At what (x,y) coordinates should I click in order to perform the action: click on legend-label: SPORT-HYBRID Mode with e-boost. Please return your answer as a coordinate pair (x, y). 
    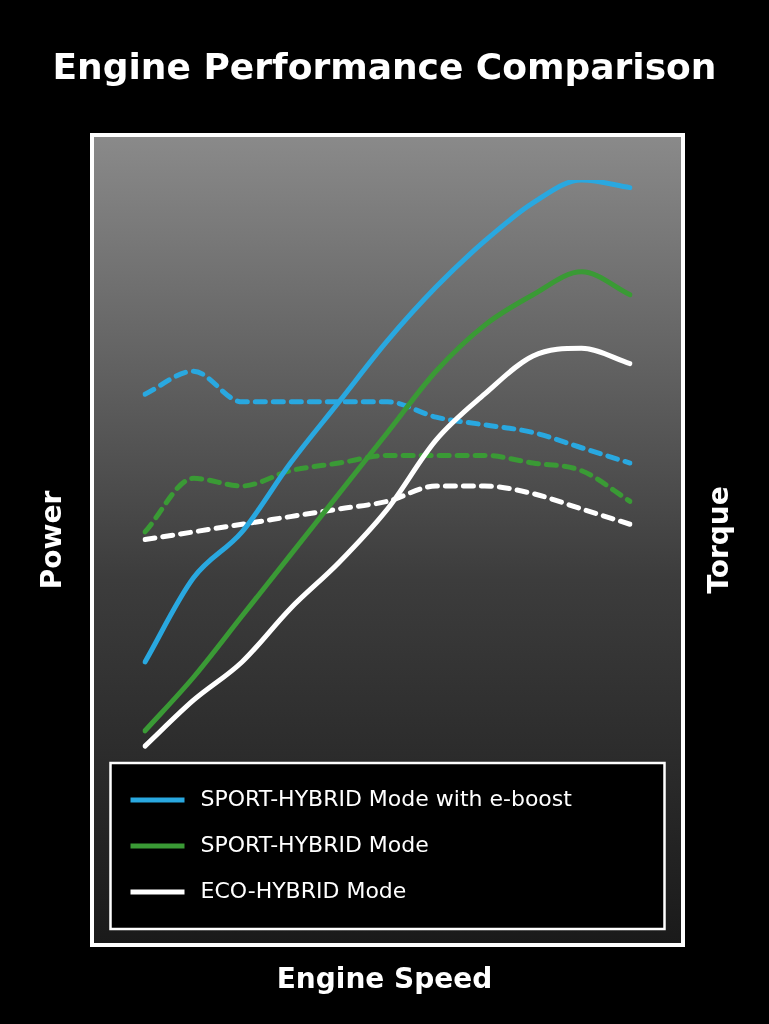
    Looking at the image, I should click on (386, 798).